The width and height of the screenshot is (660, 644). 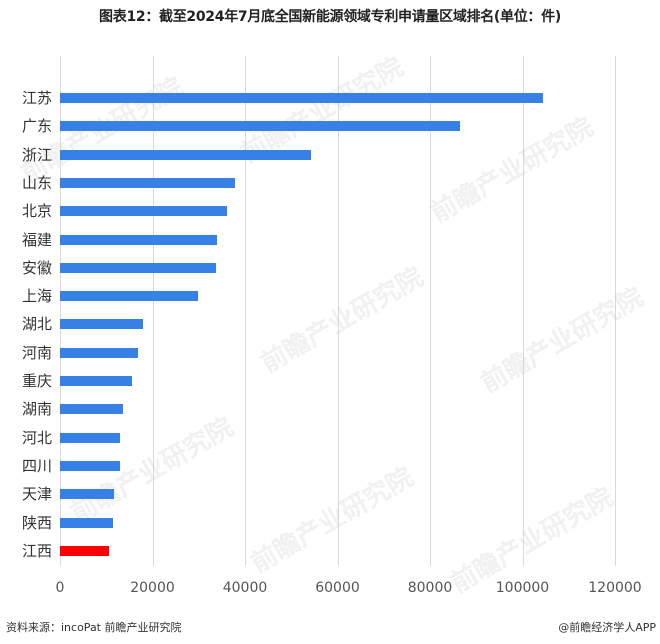 What do you see at coordinates (615, 588) in the screenshot?
I see `x-tick-label: 120000` at bounding box center [615, 588].